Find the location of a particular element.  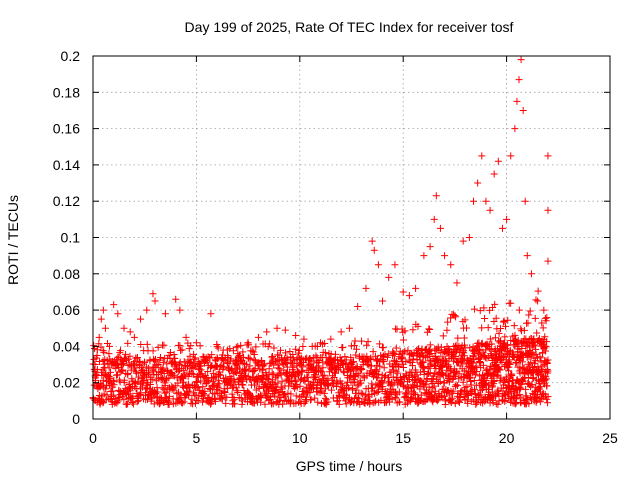

y-axis-label: ROTI / TECUs is located at coordinates (13, 240).